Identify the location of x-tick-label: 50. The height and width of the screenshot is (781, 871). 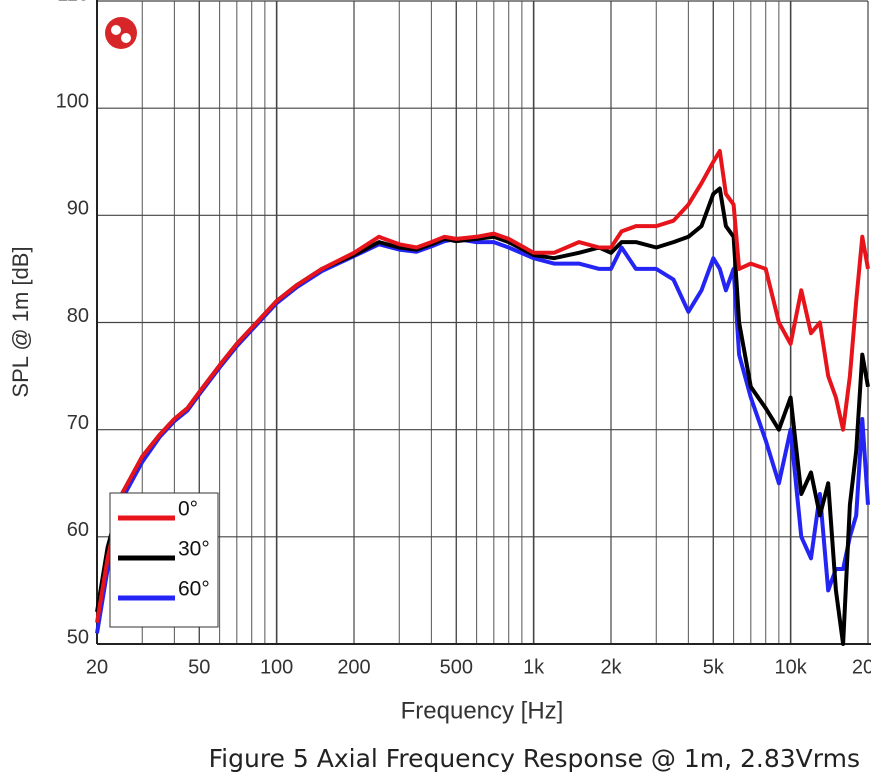
(199, 667).